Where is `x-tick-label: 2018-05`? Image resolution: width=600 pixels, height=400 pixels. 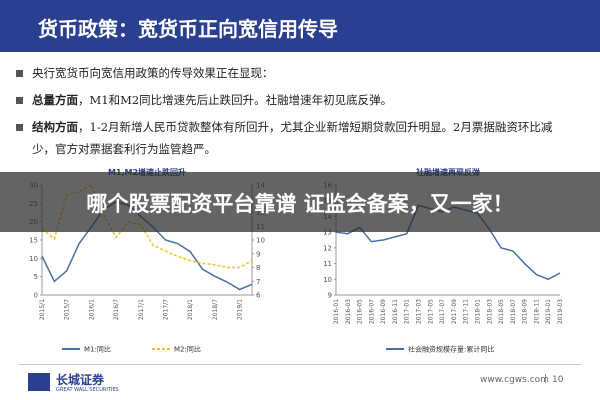
x-tick-label: 2018-05 is located at coordinates (501, 311).